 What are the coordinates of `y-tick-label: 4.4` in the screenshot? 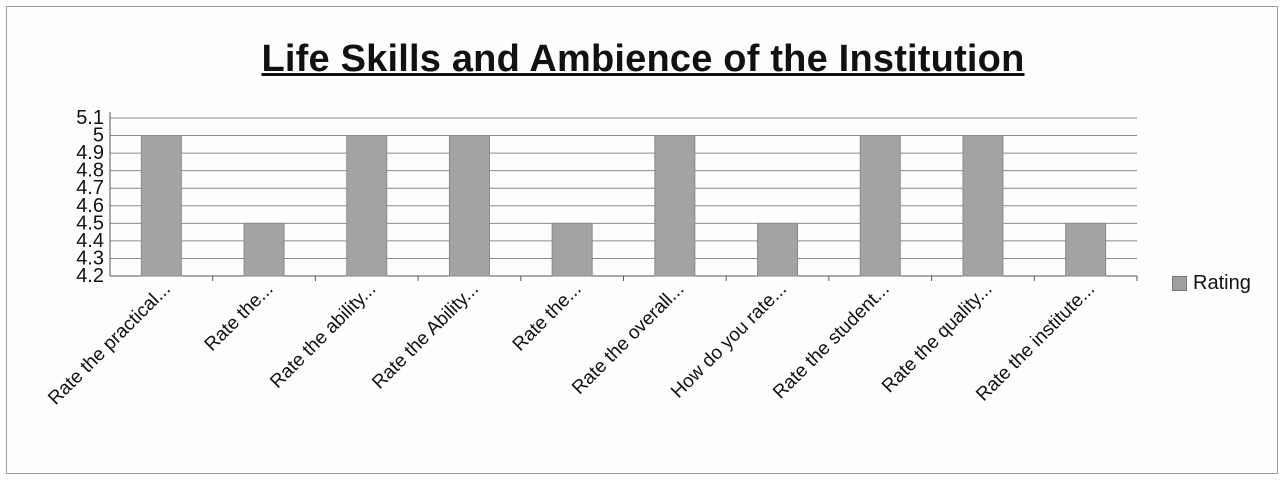 It's located at (90, 241).